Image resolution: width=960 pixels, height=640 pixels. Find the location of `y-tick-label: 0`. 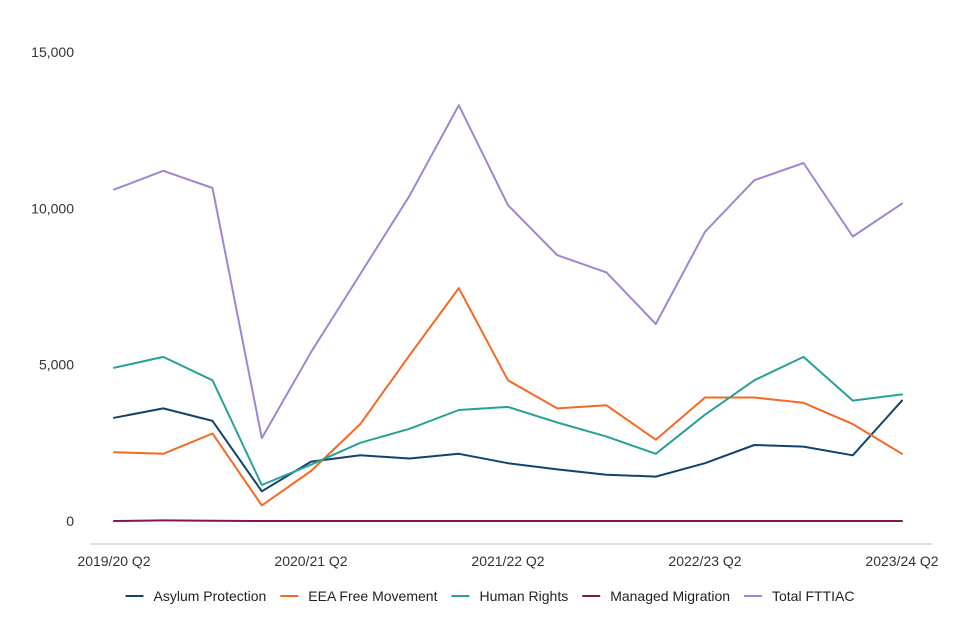

y-tick-label: 0 is located at coordinates (70, 521).